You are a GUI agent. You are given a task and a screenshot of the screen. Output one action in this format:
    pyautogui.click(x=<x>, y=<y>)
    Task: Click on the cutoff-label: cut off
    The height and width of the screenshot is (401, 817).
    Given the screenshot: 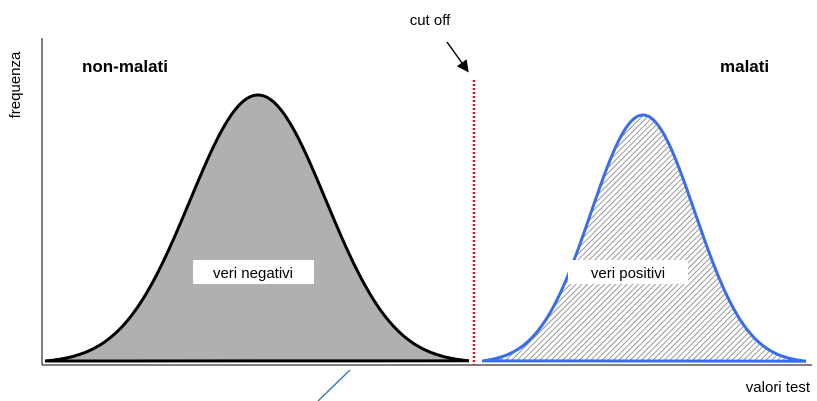 What is the action you would take?
    pyautogui.click(x=430, y=20)
    